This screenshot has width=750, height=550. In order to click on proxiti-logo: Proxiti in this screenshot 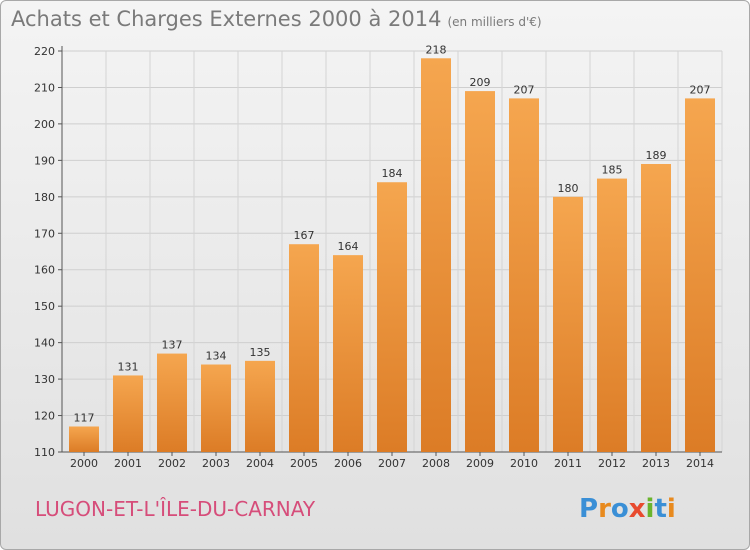, I will do `click(639, 511)`.